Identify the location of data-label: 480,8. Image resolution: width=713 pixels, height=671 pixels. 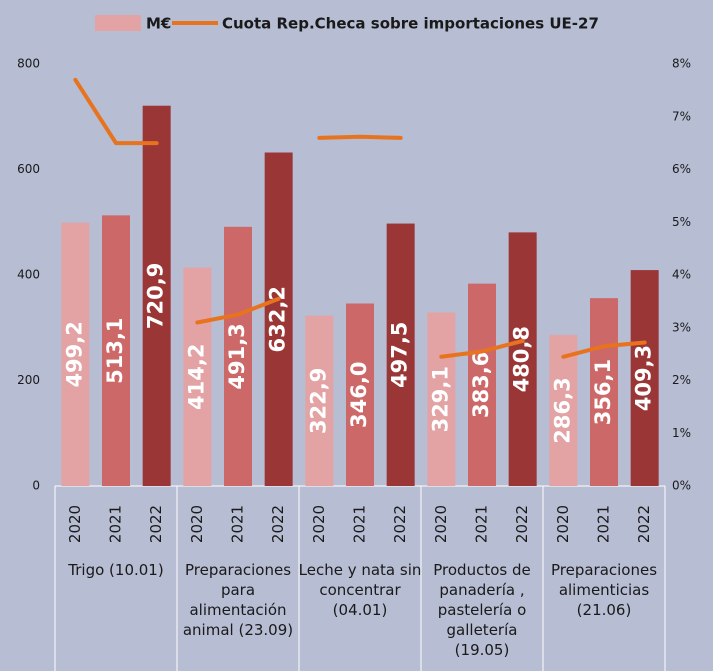
(522, 359).